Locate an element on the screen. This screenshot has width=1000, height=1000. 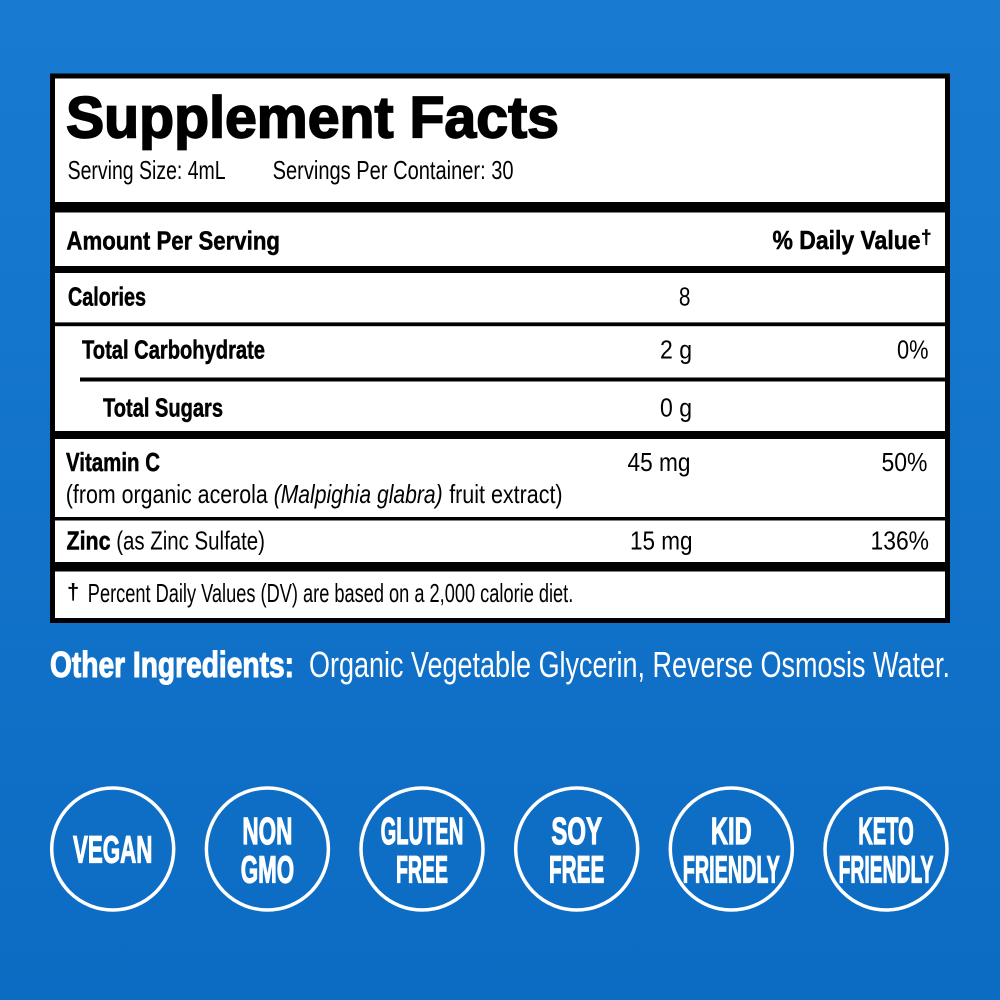
svg-text: Serving Size: 4mL is located at coordinates (147, 170).